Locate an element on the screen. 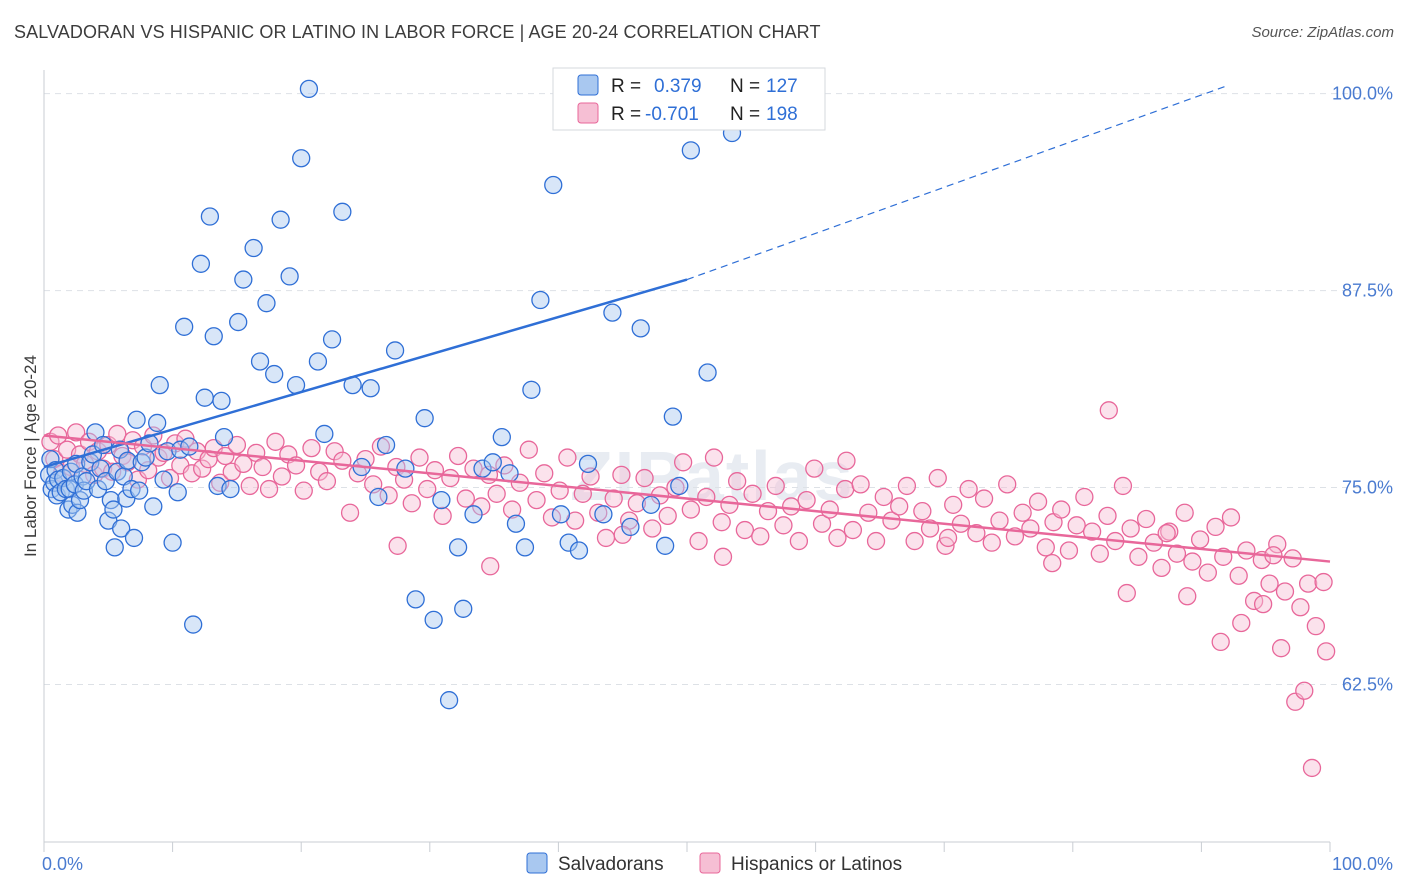 The width and height of the screenshot is (1406, 892). legend-n-label-2: N = is located at coordinates (745, 114).